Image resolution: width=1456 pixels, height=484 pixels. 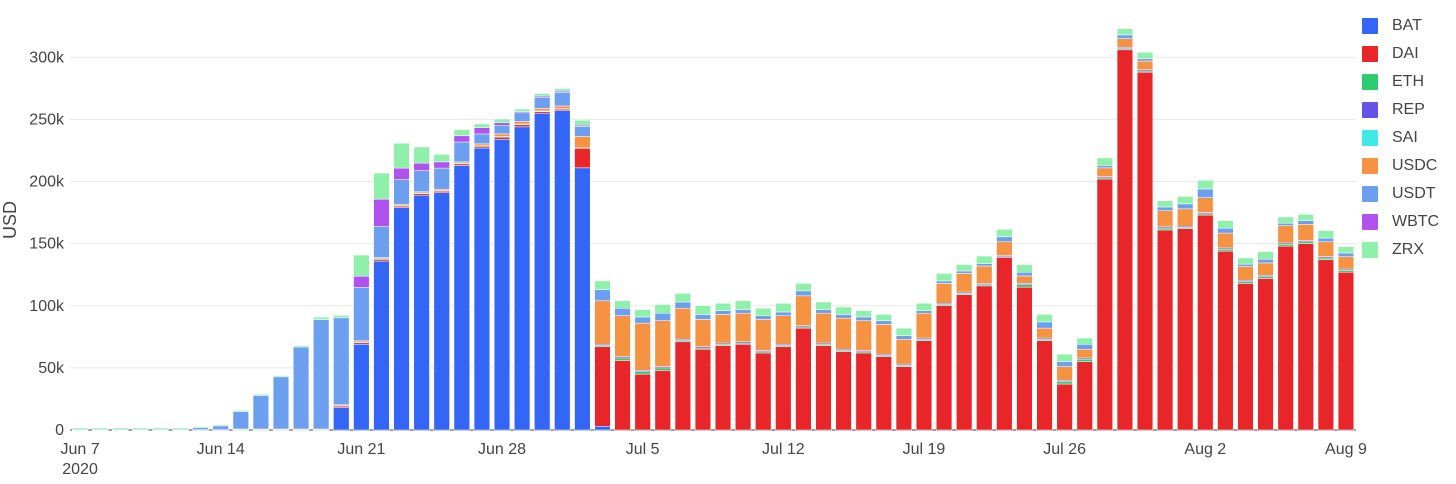 I want to click on legend-item-zrx: ZRX, so click(x=1400, y=250).